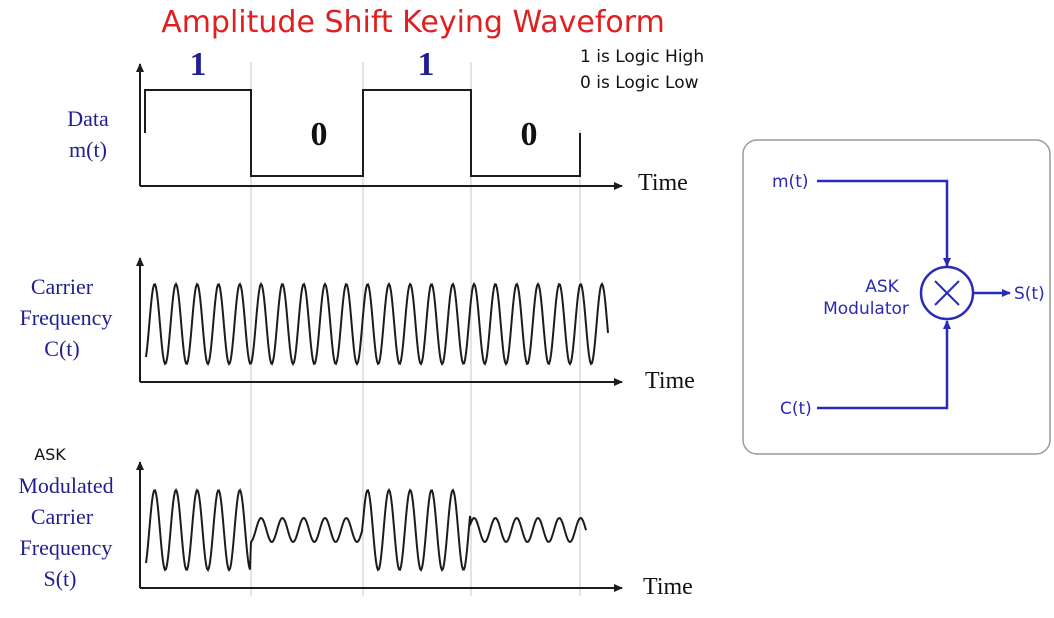  Describe the element at coordinates (884, 365) in the screenshot. I see `ct-signal-path` at that location.